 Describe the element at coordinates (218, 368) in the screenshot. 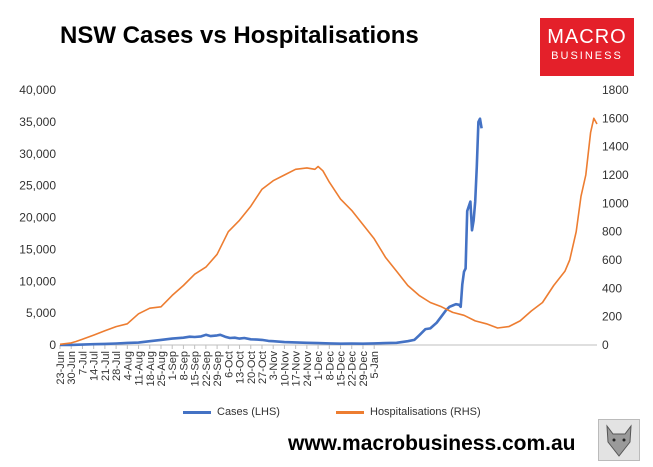

I see `x-tick-label: 29-Sep` at that location.